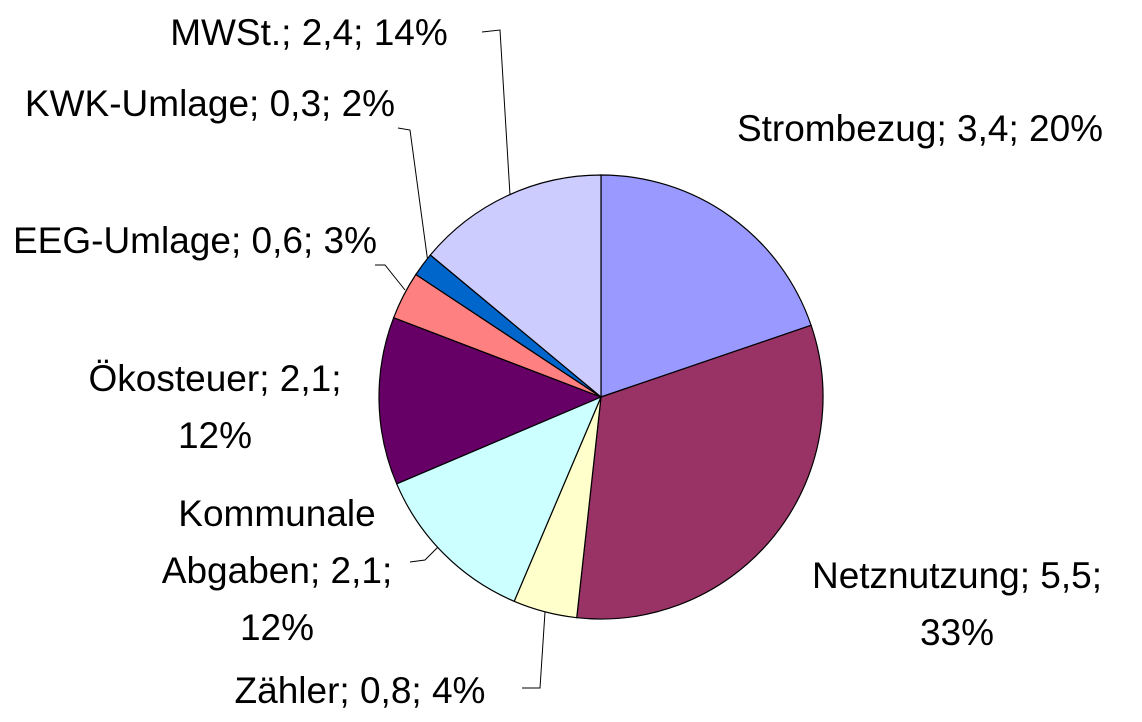  What do you see at coordinates (137, 103) in the screenshot?
I see `category-name: KWK-Umlage` at bounding box center [137, 103].